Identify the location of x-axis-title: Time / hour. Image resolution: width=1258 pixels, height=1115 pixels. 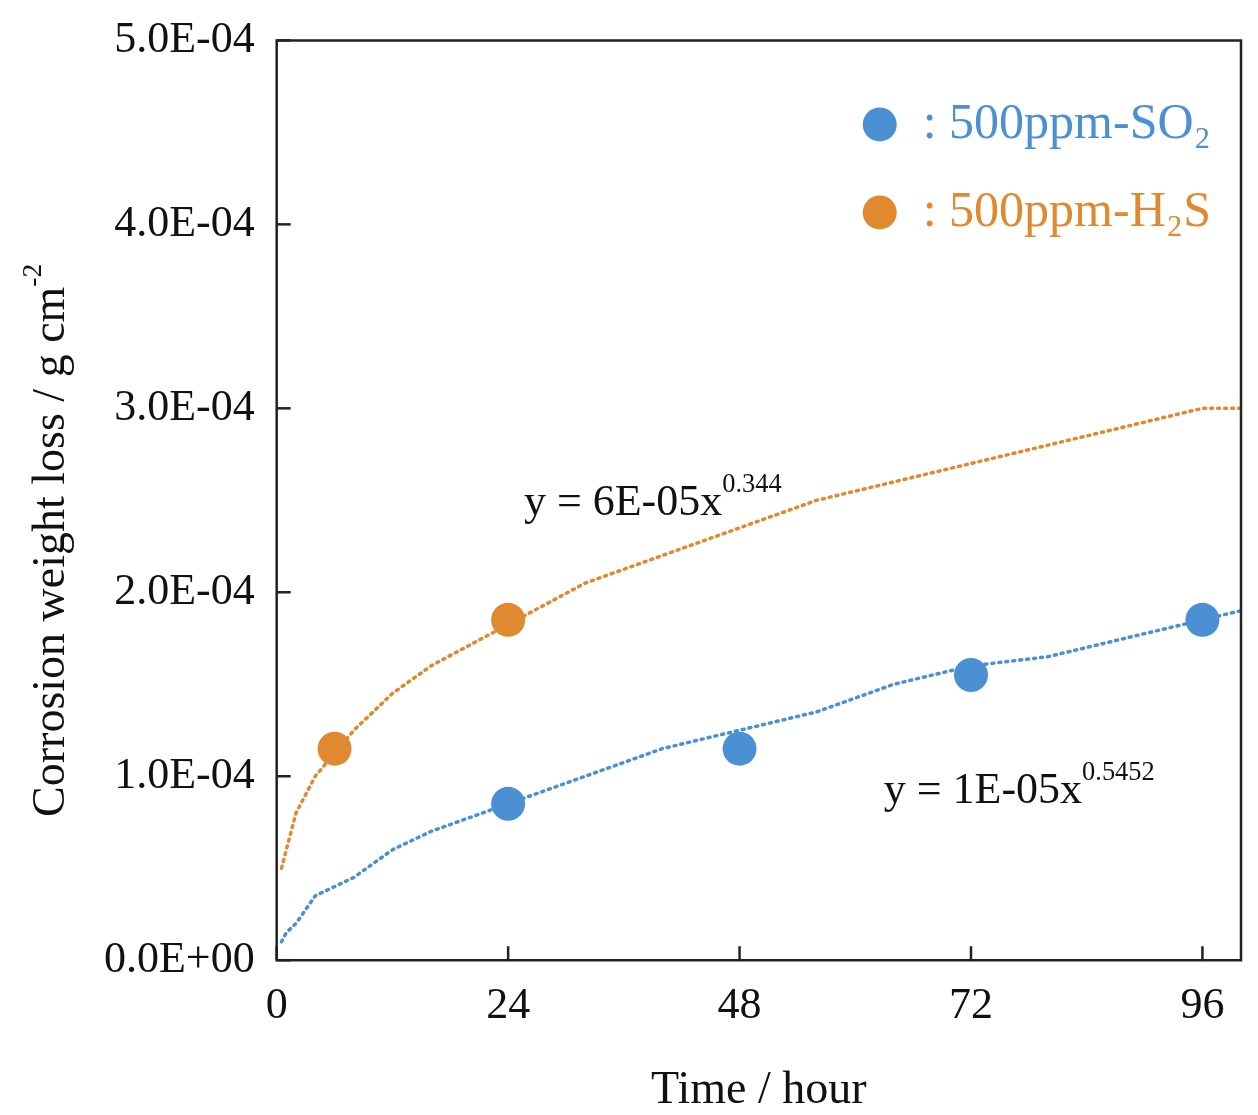
(759, 1088).